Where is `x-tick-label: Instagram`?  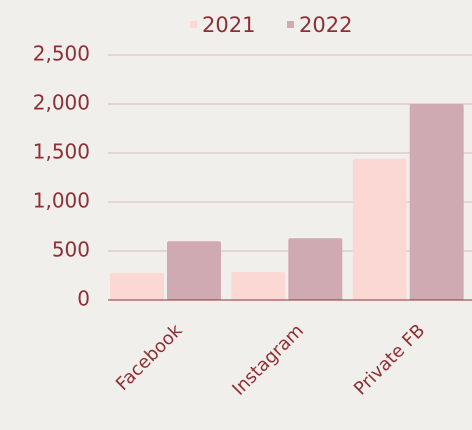 x-tick-label: Instagram is located at coordinates (268, 360).